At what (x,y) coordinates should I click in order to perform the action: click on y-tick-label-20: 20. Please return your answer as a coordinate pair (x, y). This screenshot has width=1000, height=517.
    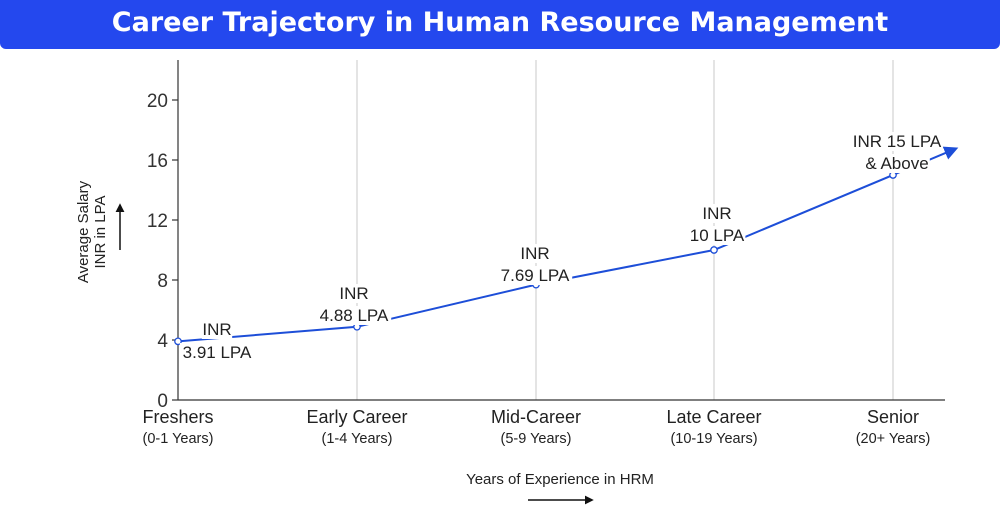
    Looking at the image, I should click on (157, 101).